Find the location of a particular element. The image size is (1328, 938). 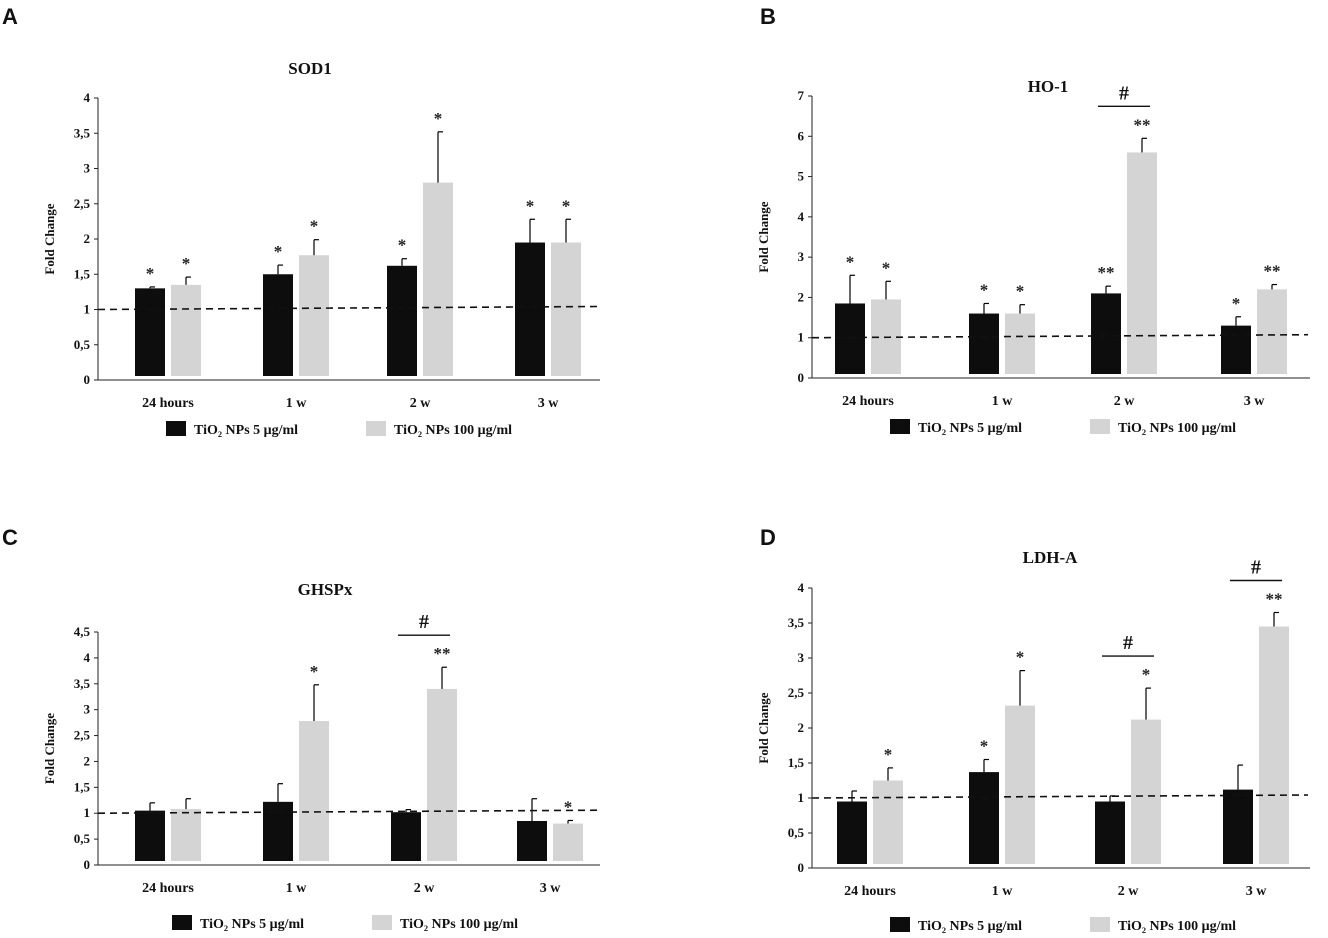

chart-title: HO-1 is located at coordinates (1048, 86).